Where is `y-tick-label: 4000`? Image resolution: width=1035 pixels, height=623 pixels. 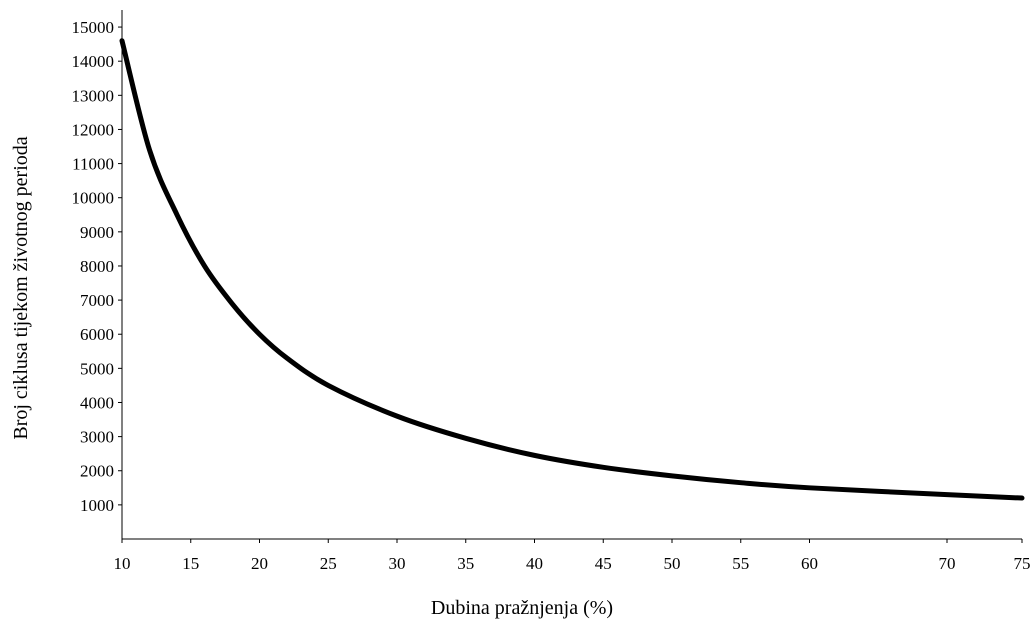
y-tick-label: 4000 is located at coordinates (97, 402).